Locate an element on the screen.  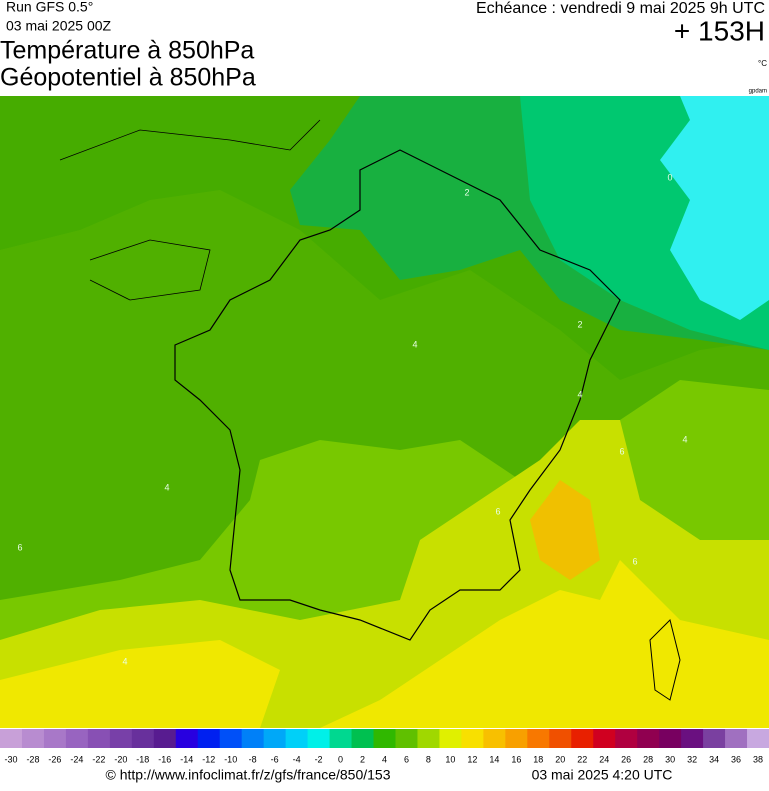
colorbar-tick-label: 22 is located at coordinates (582, 759).